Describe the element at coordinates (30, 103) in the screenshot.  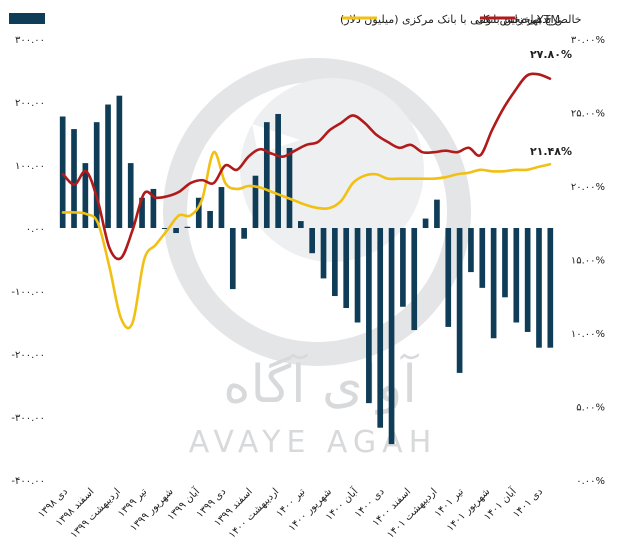
I see `left-tick-label: ۲۰۰.۰۰` at that location.